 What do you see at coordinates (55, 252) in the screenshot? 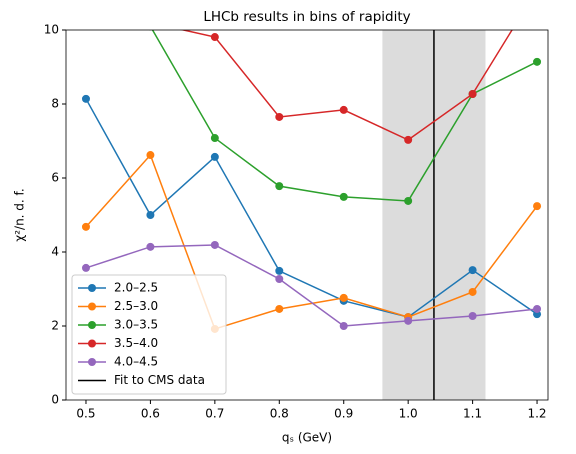
I see `y-tick-label: 4` at bounding box center [55, 252].